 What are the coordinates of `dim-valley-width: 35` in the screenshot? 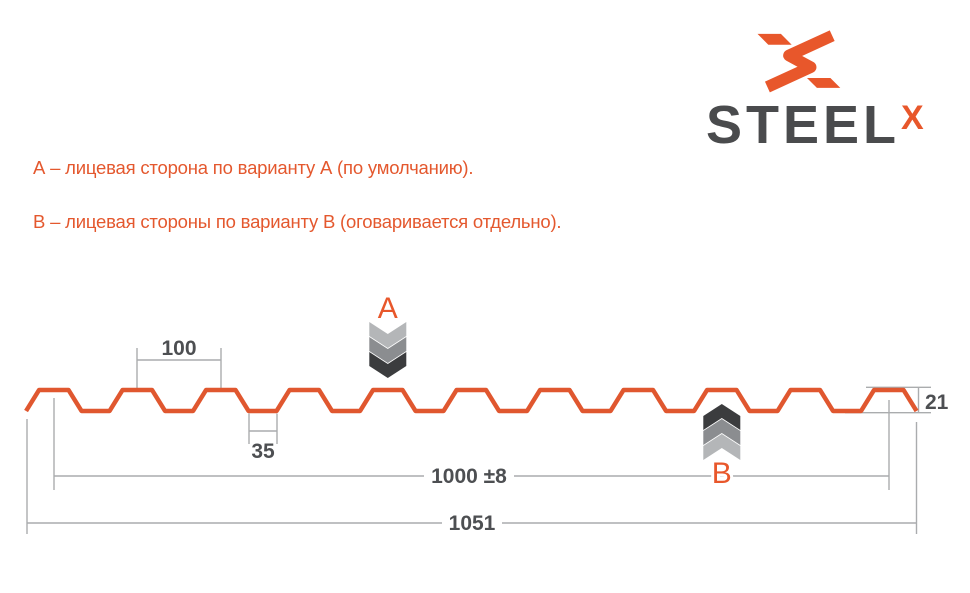 It's located at (263, 438).